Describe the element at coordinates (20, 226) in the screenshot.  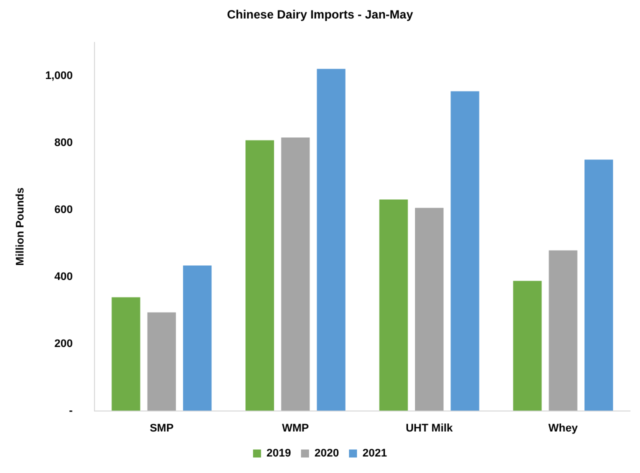
I see `y-axis-title: Million Pounds` at that location.